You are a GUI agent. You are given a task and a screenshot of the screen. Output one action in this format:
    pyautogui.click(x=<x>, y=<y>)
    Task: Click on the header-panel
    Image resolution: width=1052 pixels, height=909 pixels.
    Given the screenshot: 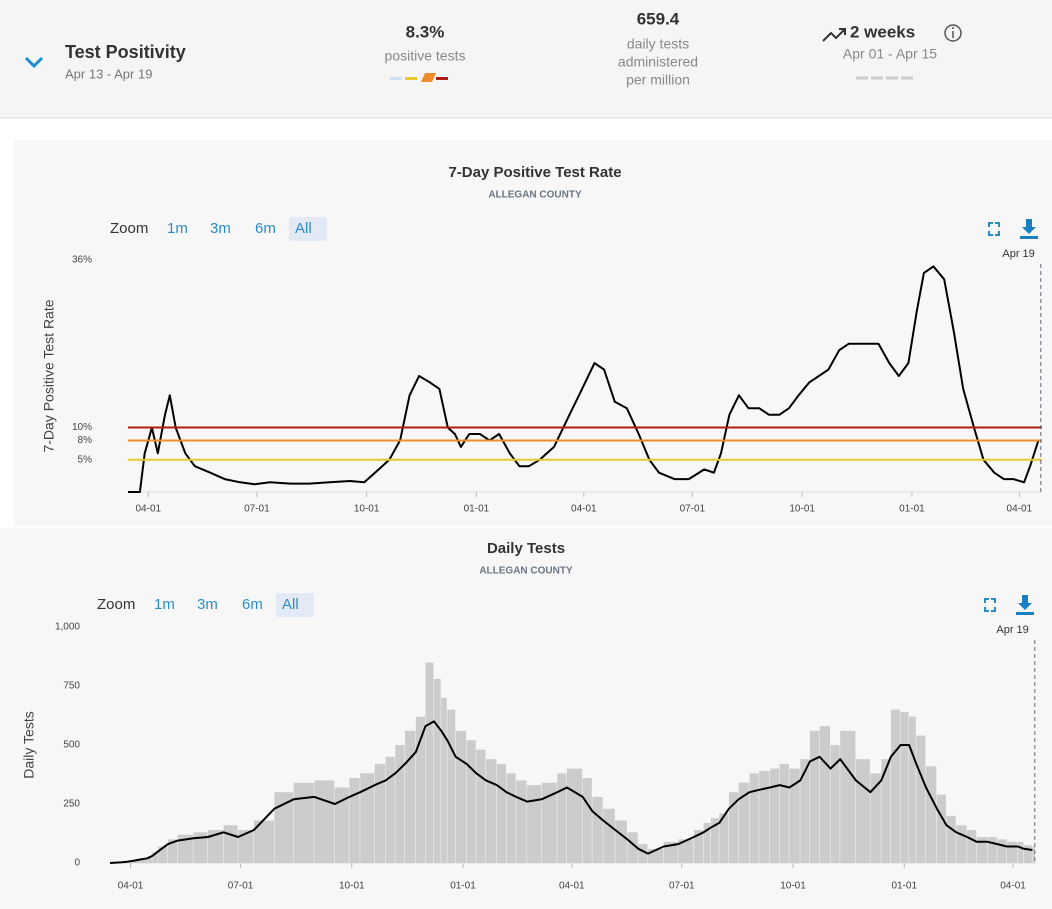 What is the action you would take?
    pyautogui.click(x=526, y=59)
    